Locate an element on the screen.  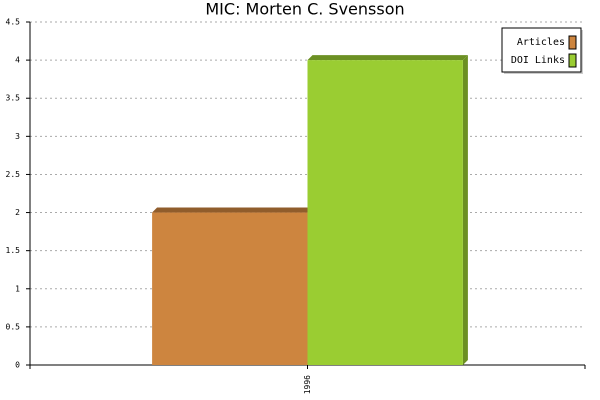
y-tick-label: 3.5 is located at coordinates (13, 98).